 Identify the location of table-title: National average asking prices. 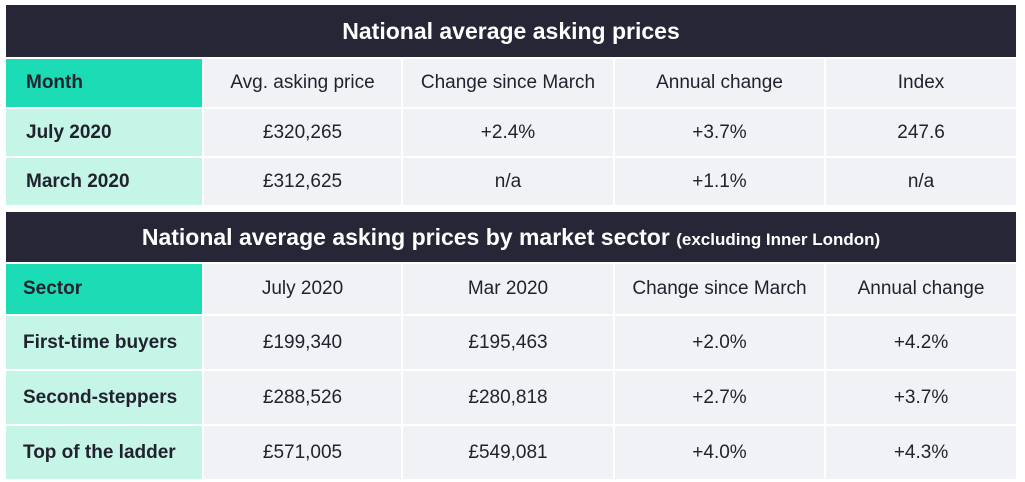
(511, 31).